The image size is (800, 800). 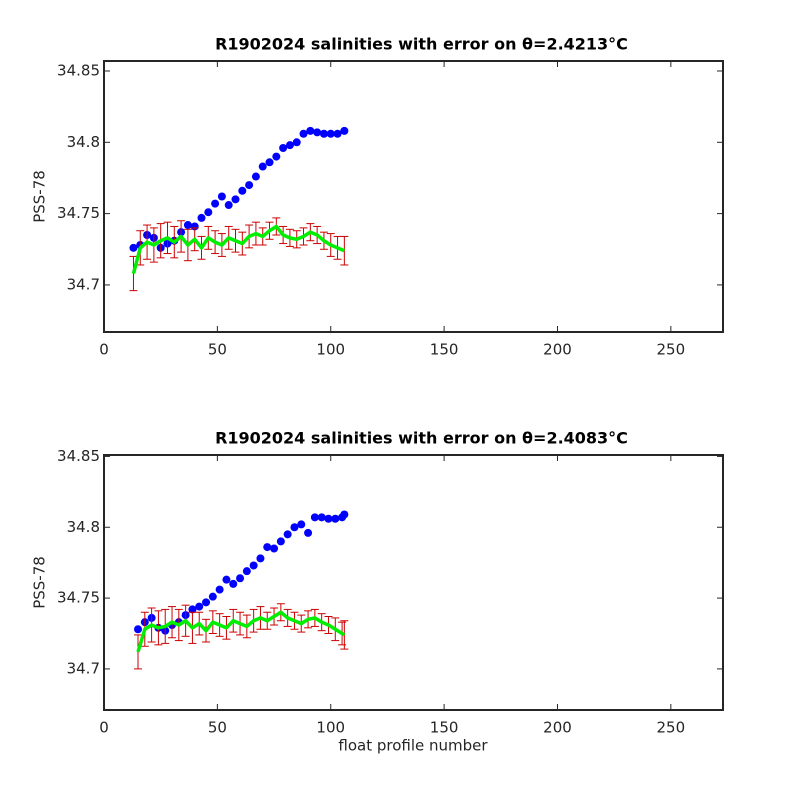 I want to click on x-axis-label: float profile number, so click(x=413, y=746).